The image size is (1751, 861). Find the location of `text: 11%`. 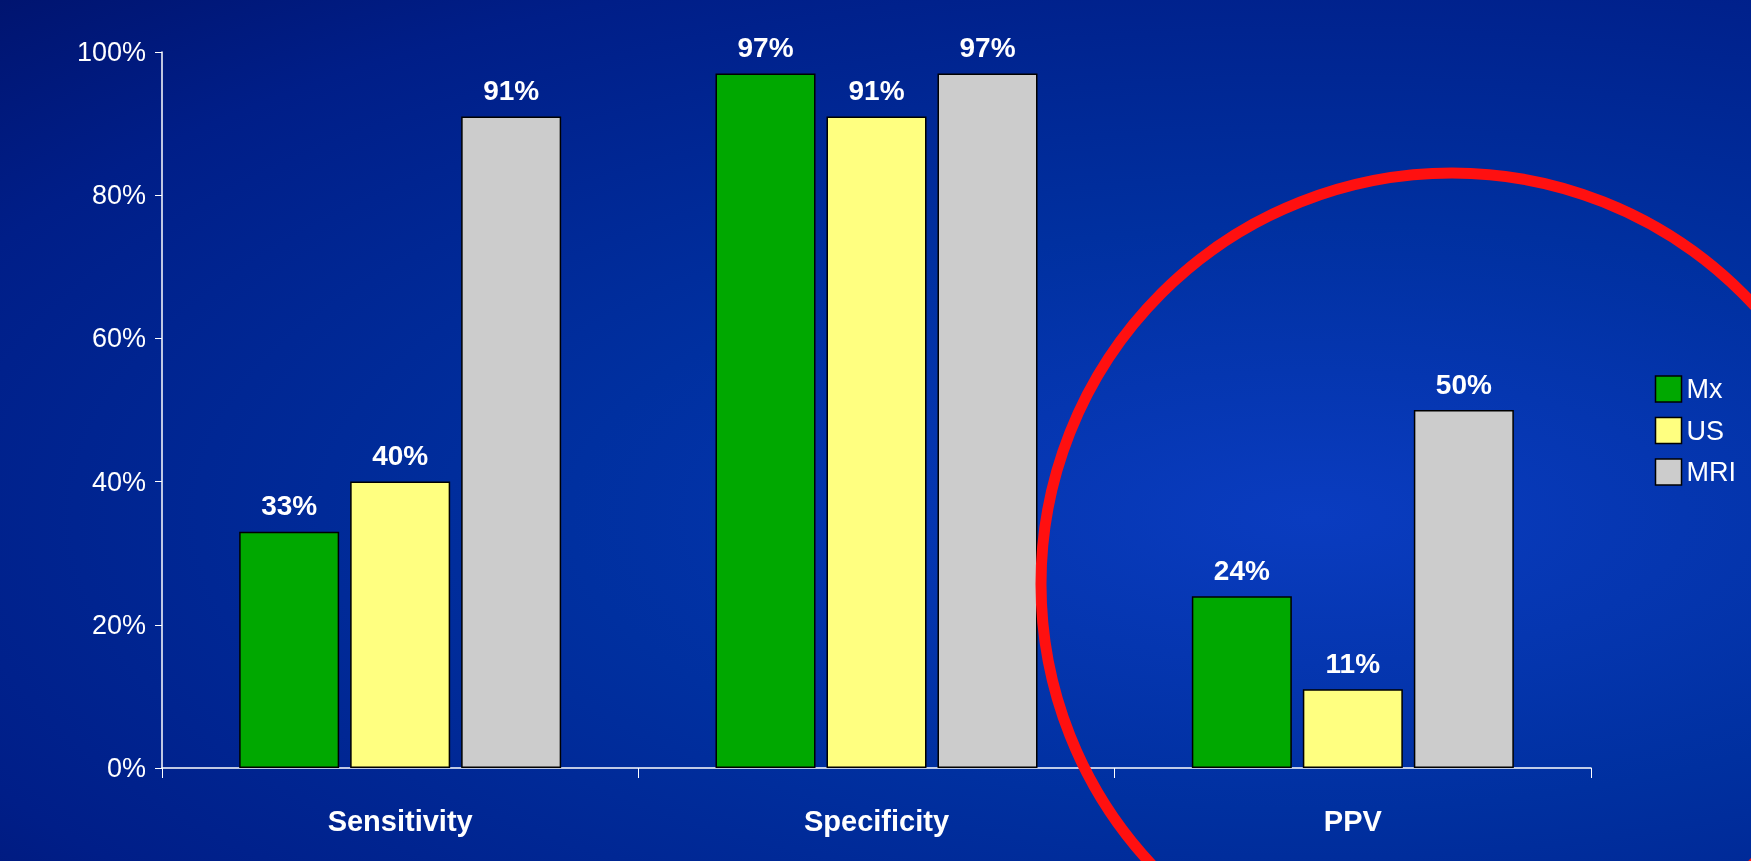

text: 11% is located at coordinates (1353, 663).